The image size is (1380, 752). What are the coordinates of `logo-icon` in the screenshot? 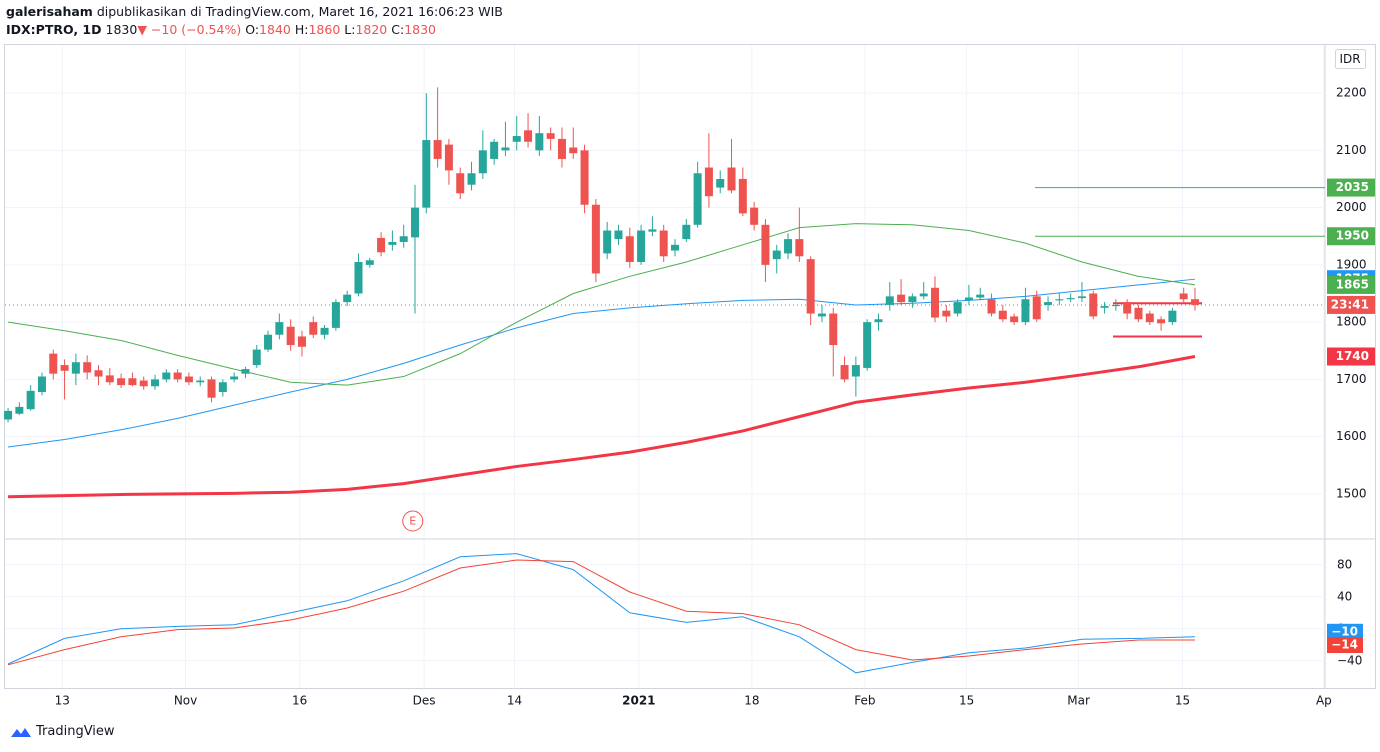 It's located at (21, 732).